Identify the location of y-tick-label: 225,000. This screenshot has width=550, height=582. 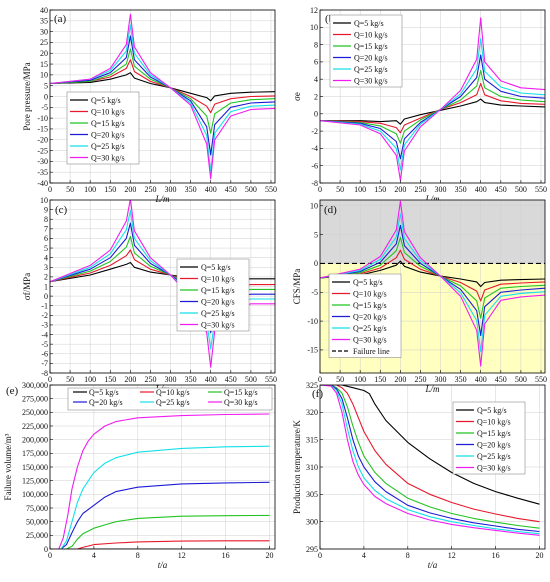
(35, 426).